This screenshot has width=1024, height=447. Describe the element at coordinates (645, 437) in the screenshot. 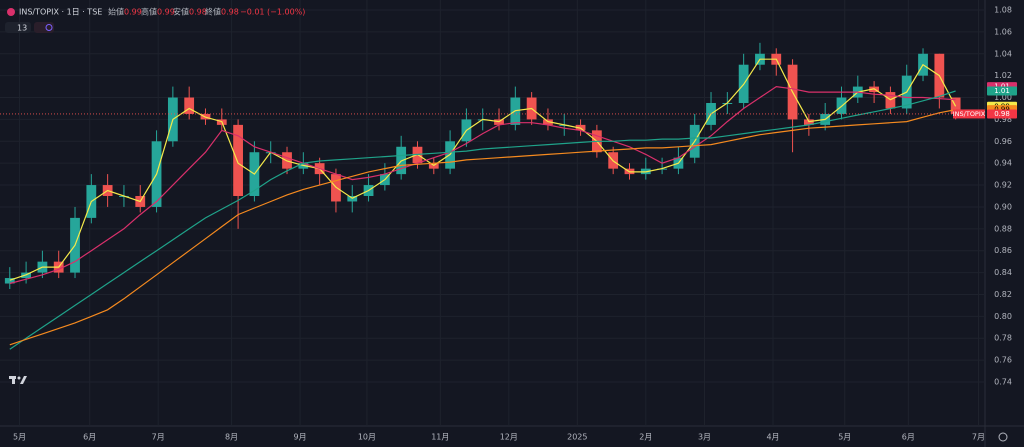

I see `x-tick-label: 2月` at that location.